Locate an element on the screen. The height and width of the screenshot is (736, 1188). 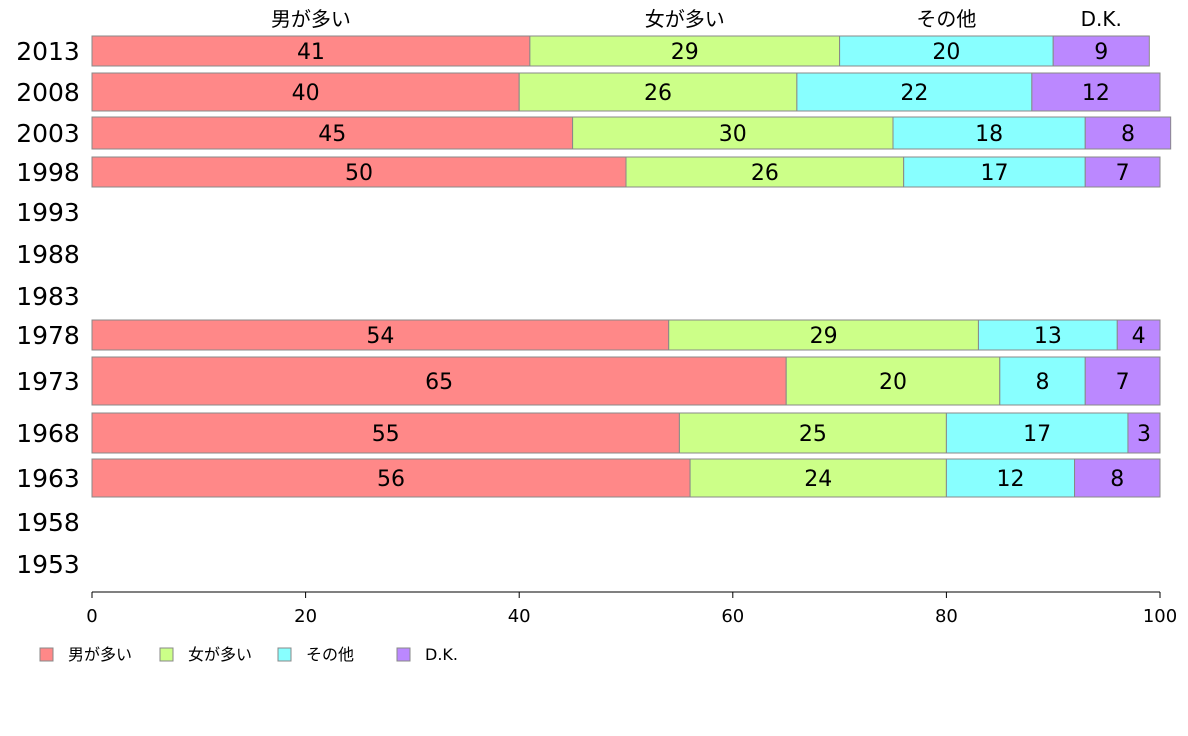
year-label-1963: 1963 is located at coordinates (48, 478).